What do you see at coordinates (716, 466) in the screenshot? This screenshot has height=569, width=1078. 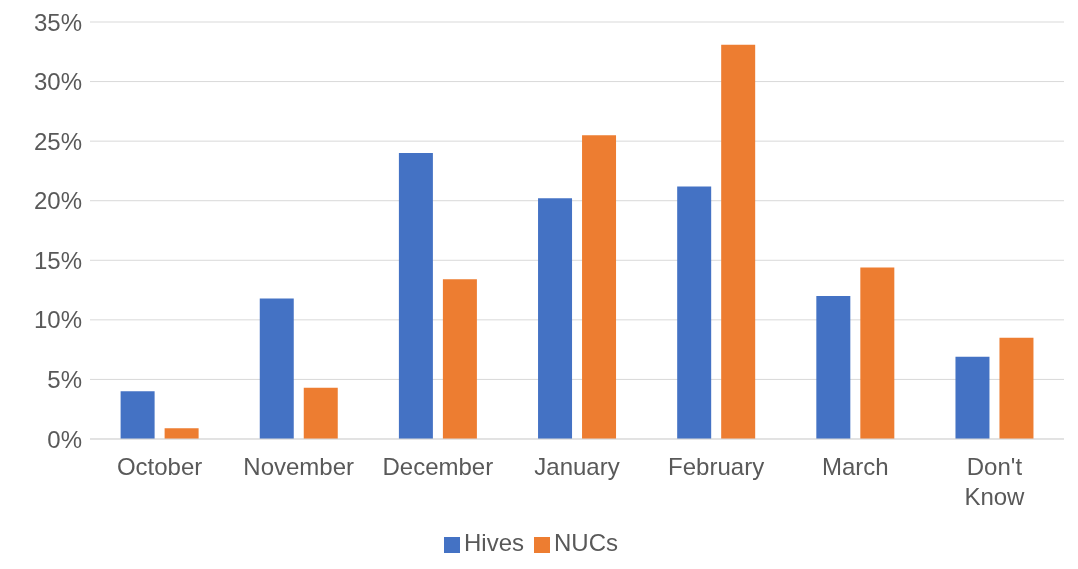 I see `x-tick-label: February` at bounding box center [716, 466].